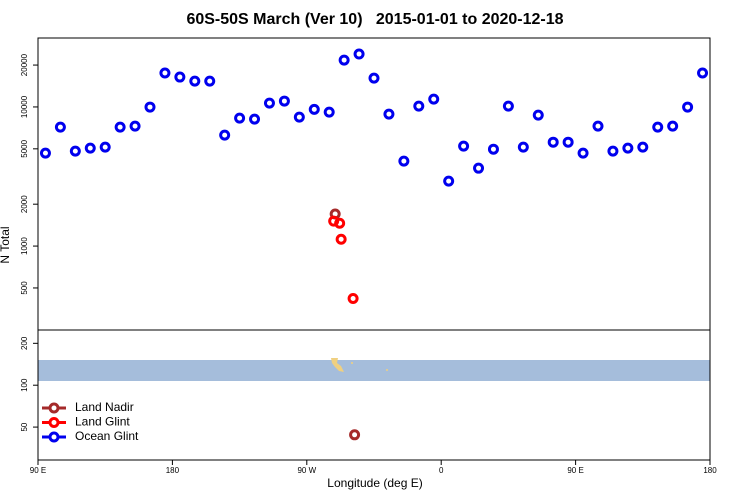 This screenshot has height=500, width=750. I want to click on x-tick-label: 90 W, so click(306, 470).